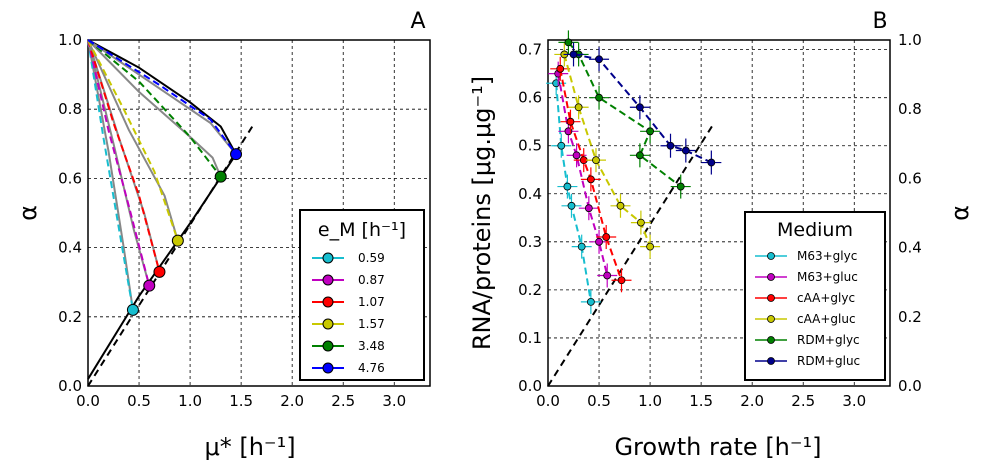 The image size is (982, 464). Describe the element at coordinates (70, 40) in the screenshot. I see `y-tick-label: 1.0` at that location.